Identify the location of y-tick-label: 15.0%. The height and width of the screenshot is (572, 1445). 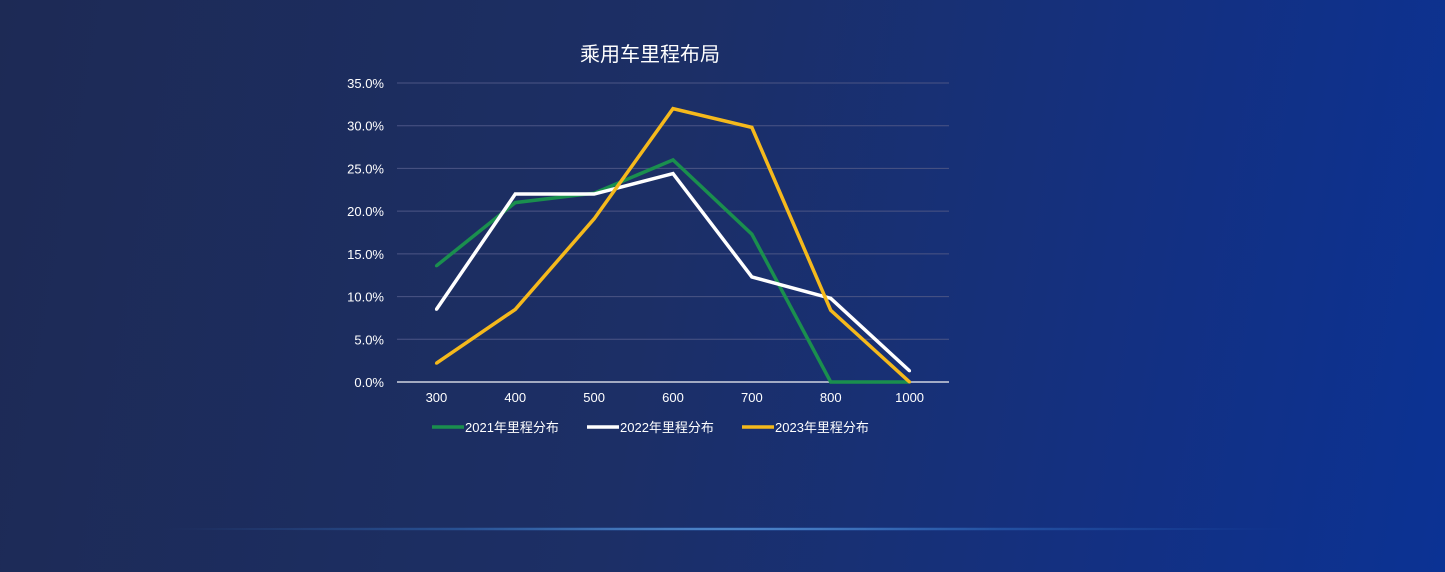
(365, 254).